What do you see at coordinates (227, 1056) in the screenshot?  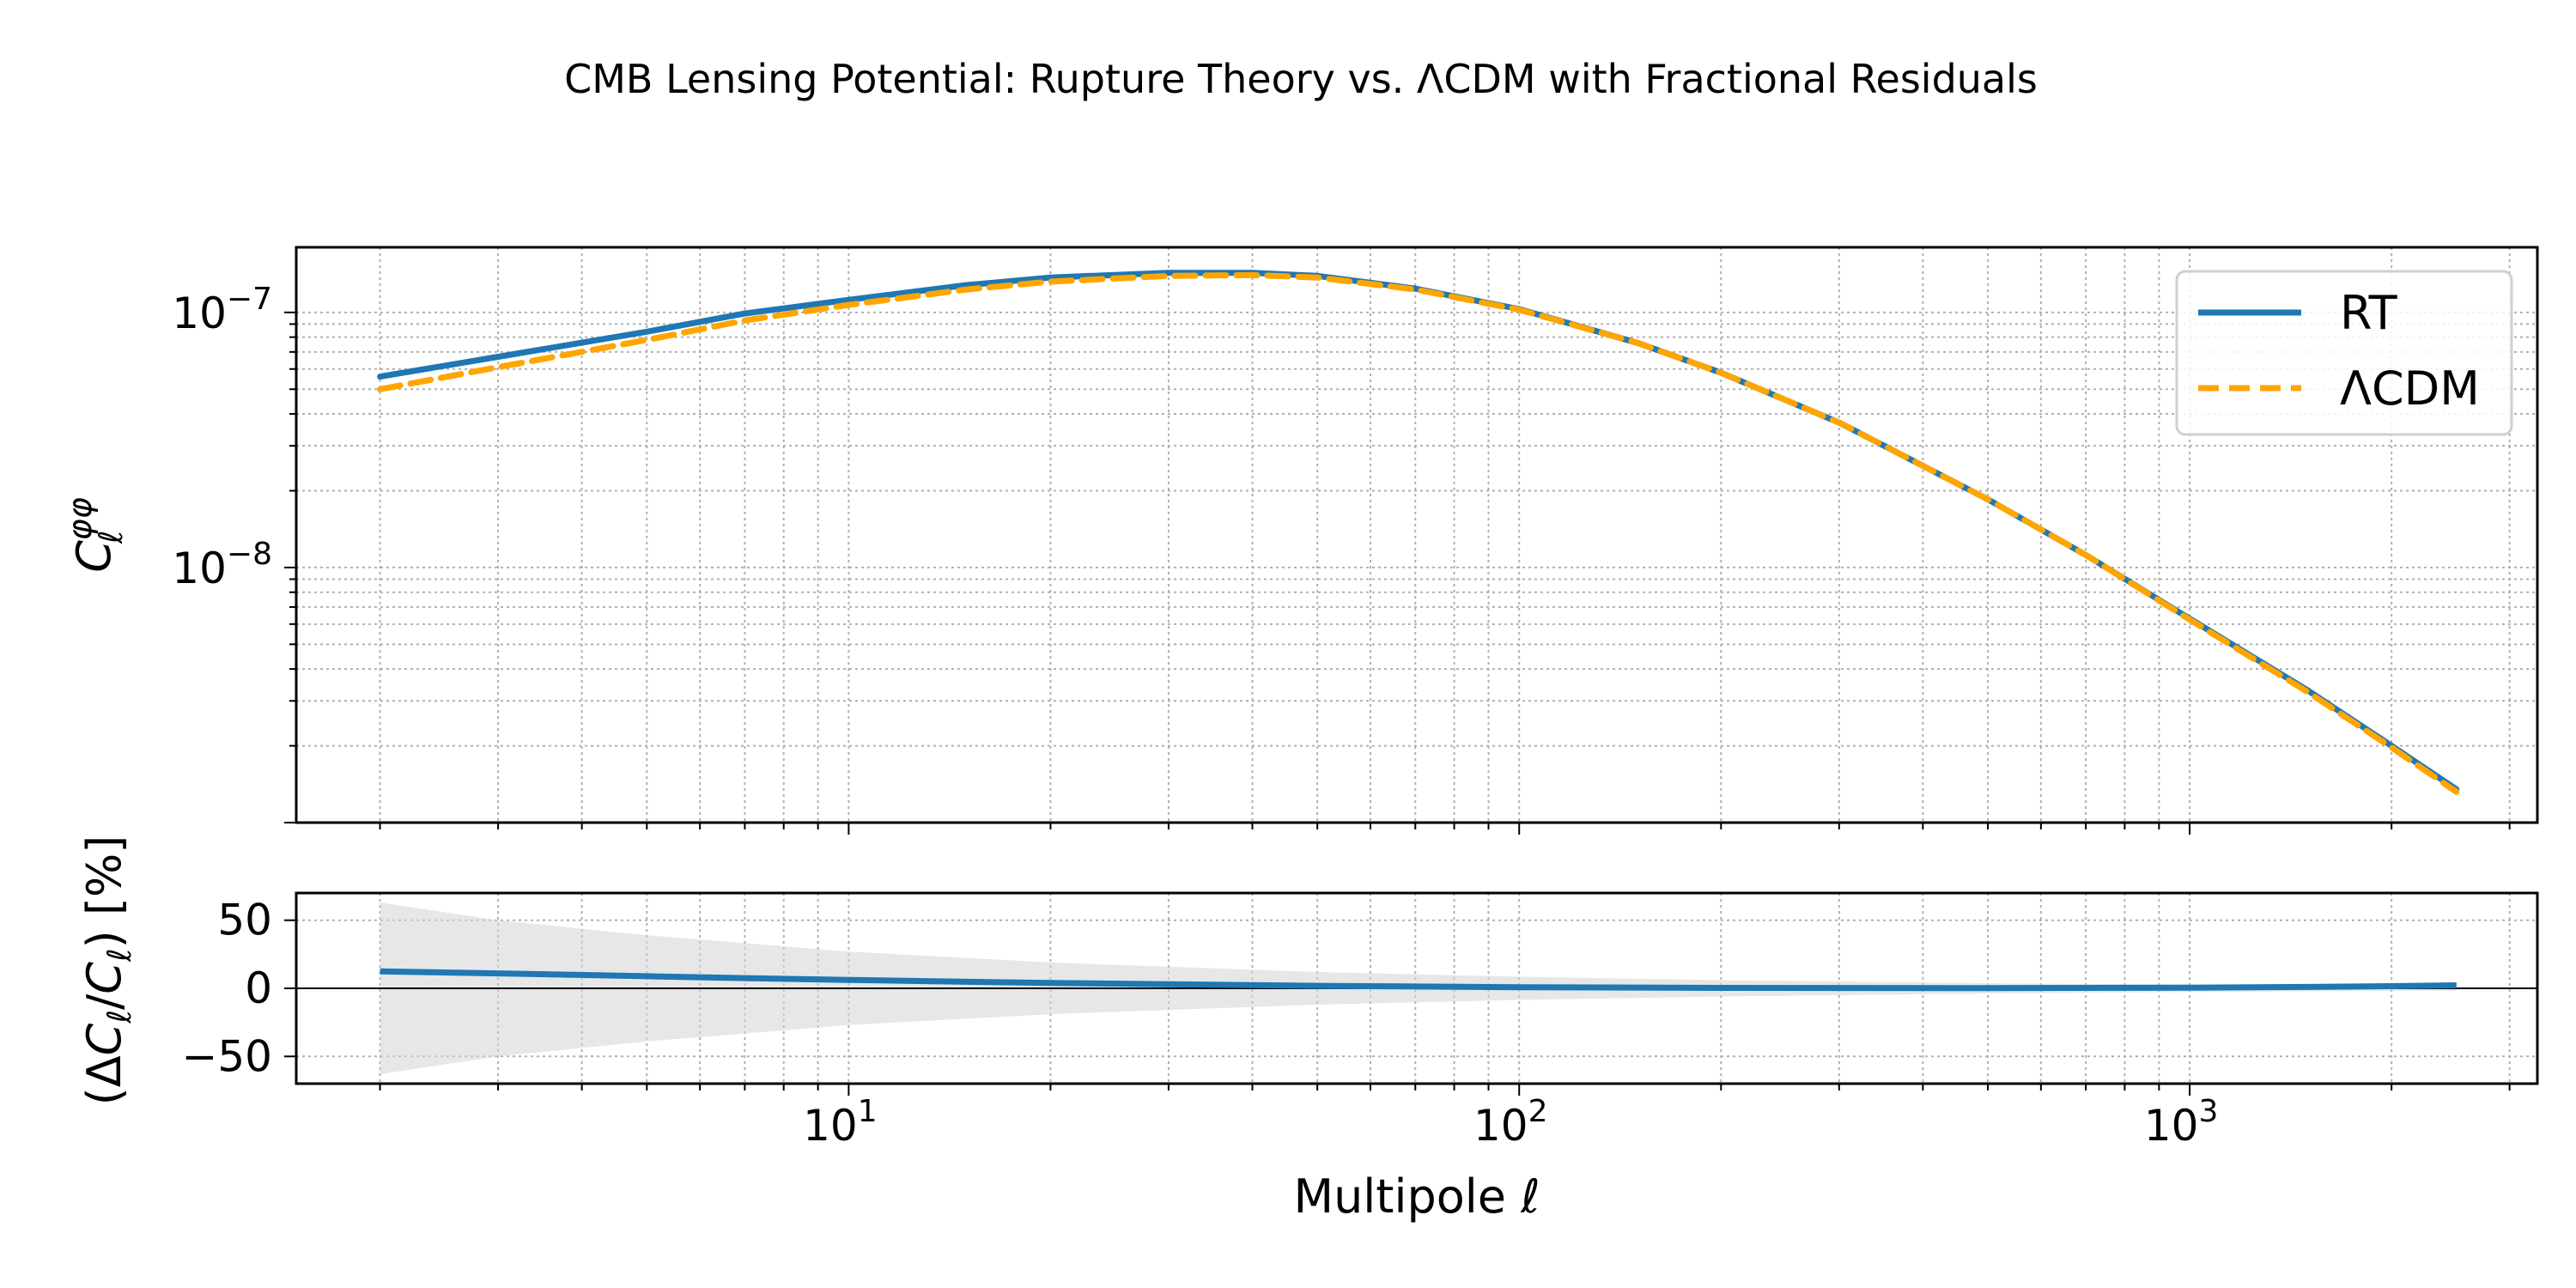 I see `bottom-y-tick-label: −50` at bounding box center [227, 1056].